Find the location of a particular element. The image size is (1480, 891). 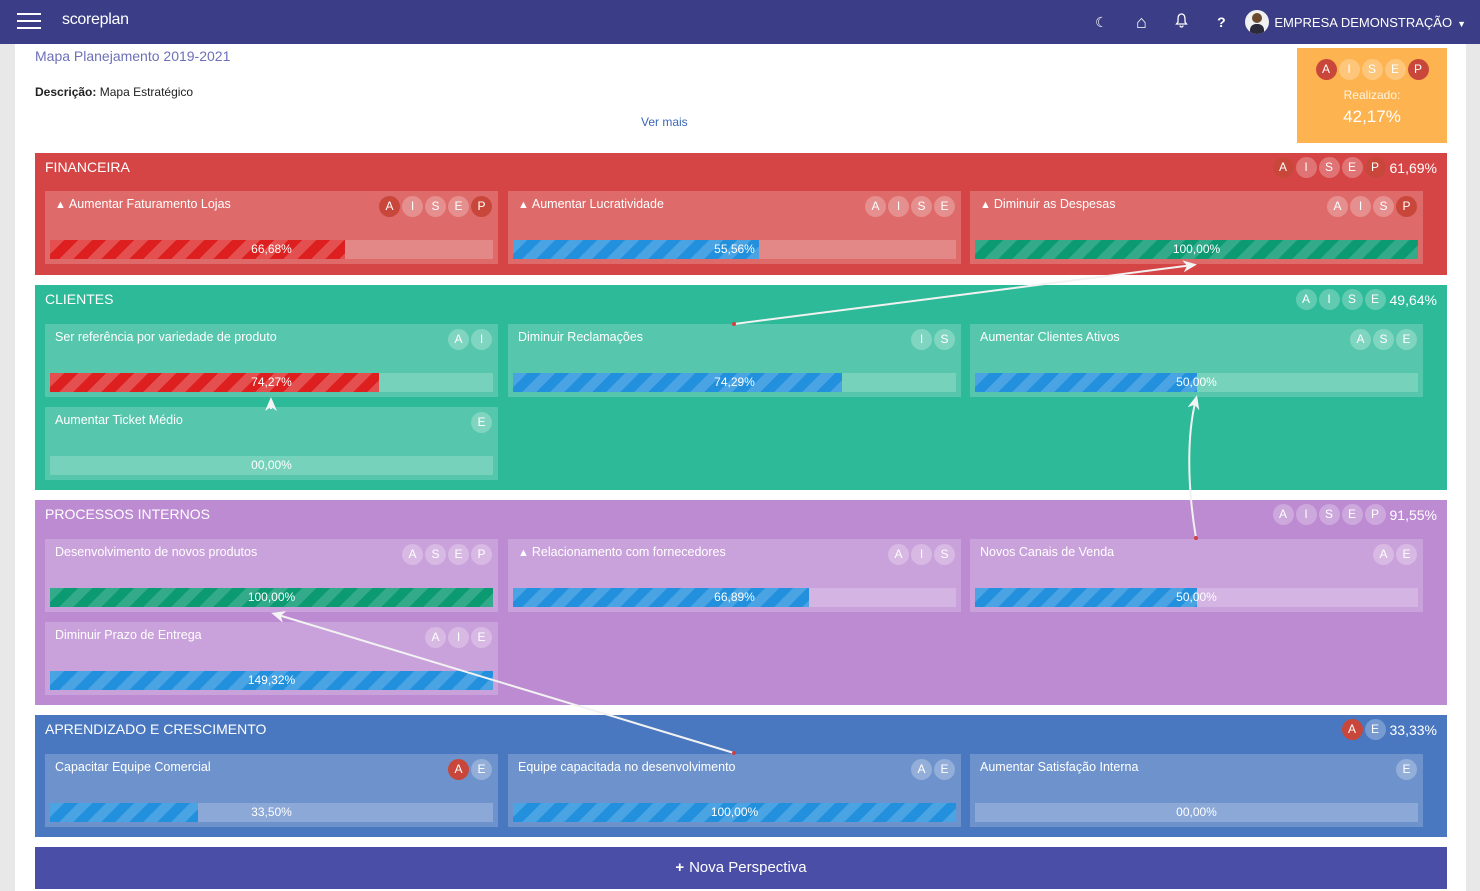

objective-card: Aumentar Satisfação Interna E 00,00% is located at coordinates (1196, 790).